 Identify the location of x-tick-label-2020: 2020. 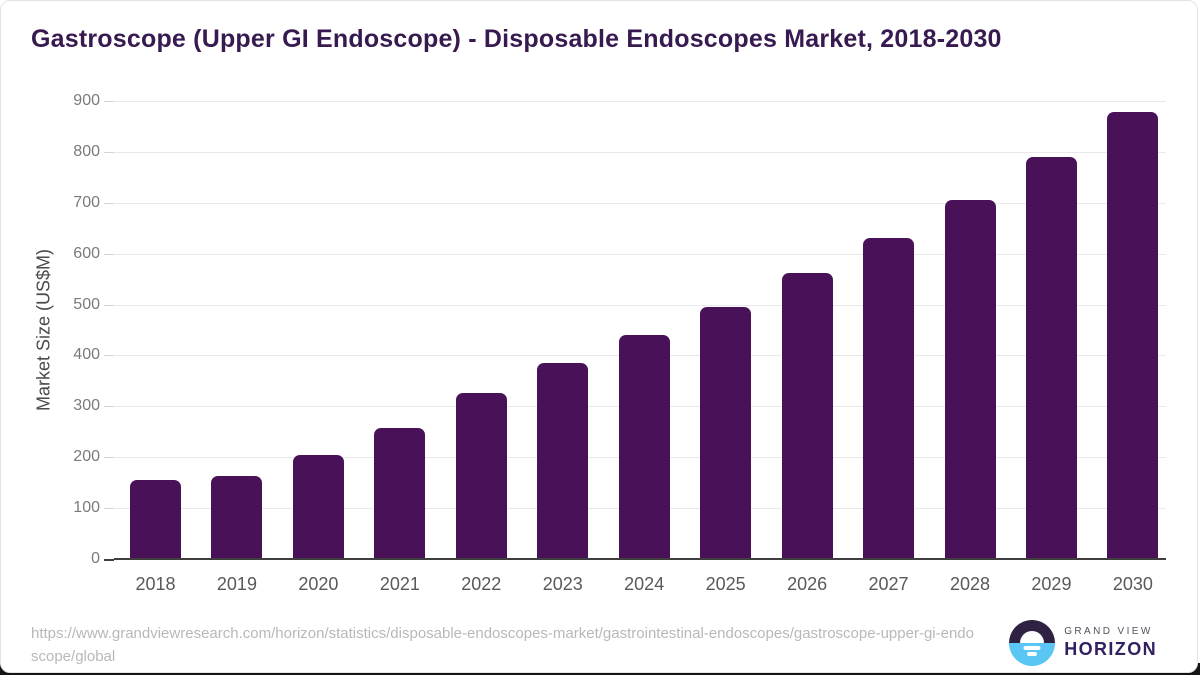
(318, 584).